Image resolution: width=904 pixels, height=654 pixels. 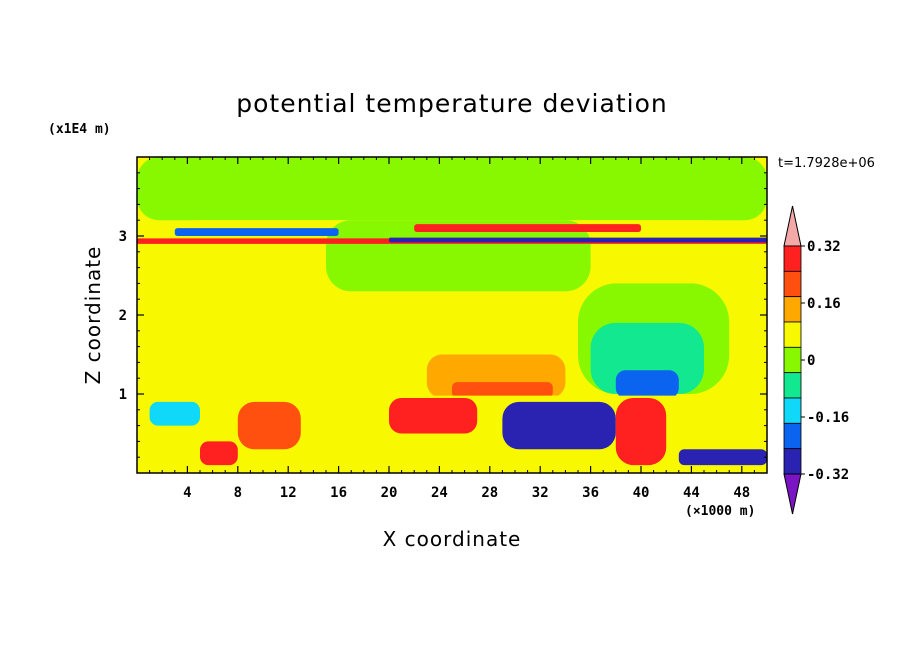 I want to click on chart-title: potential temperature deviation, so click(x=451, y=103).